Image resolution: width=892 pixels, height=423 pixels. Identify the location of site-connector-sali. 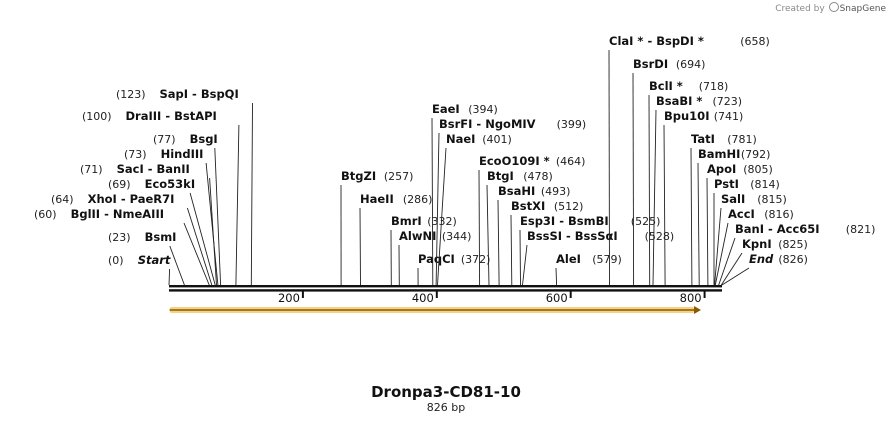
(718, 246).